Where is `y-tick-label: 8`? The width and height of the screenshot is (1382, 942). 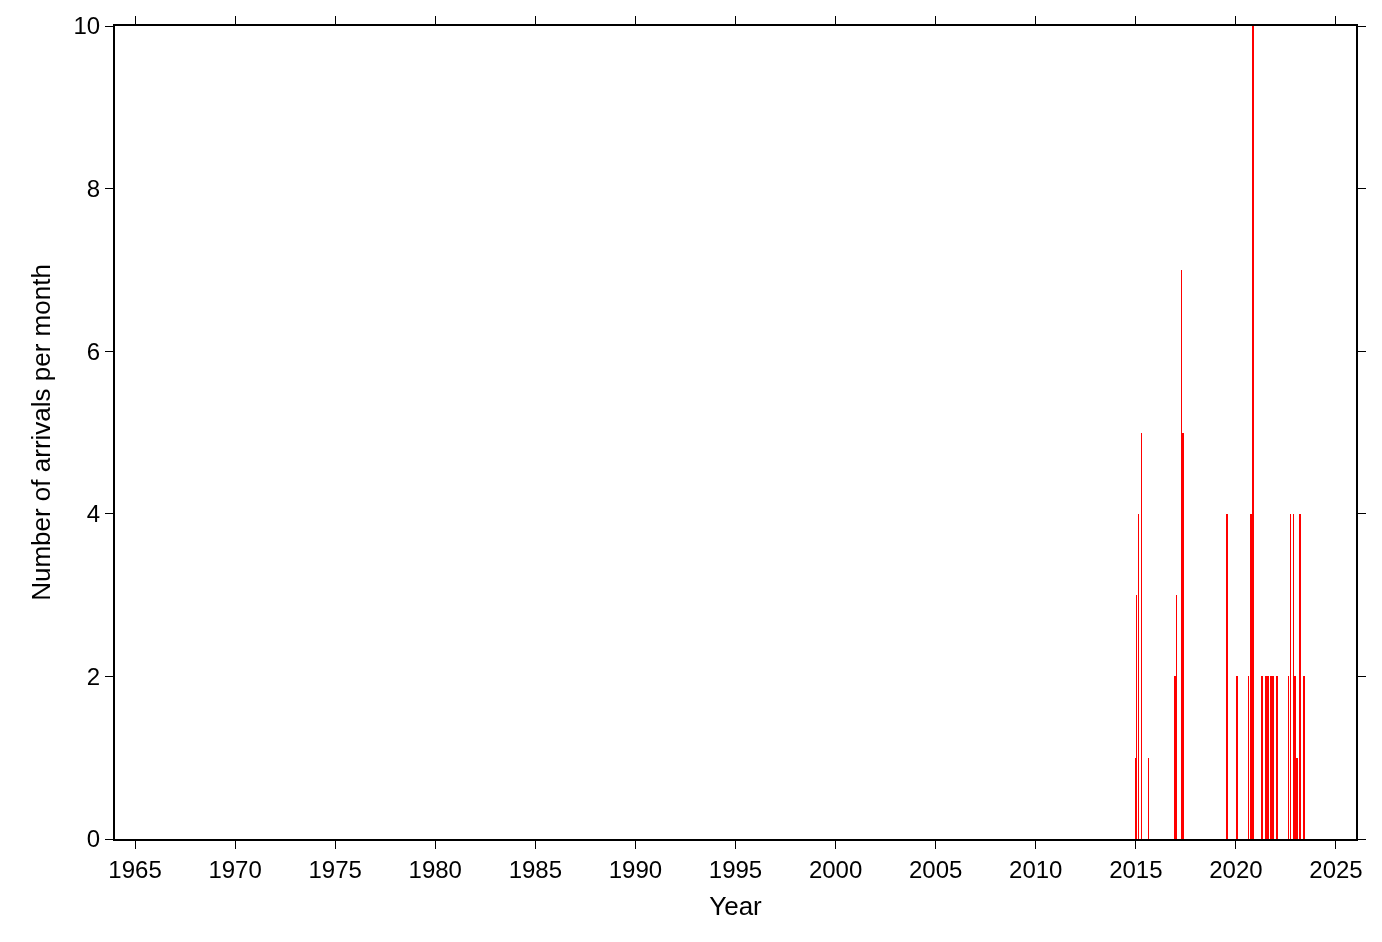 y-tick-label: 8 is located at coordinates (93, 188).